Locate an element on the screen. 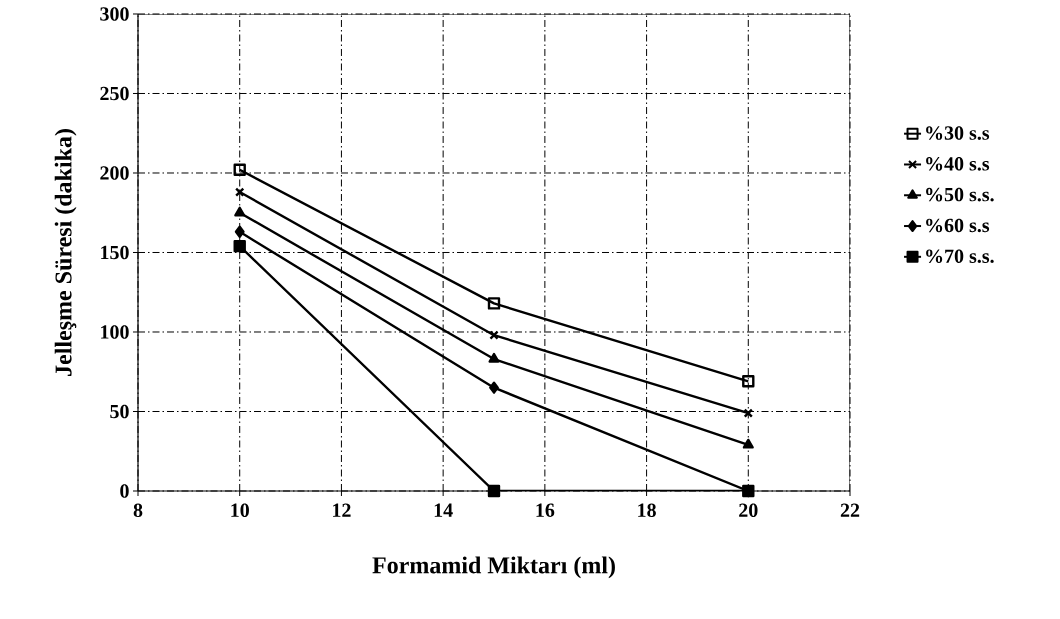 Image resolution: width=1060 pixels, height=619 pixels. legend-label: %60 s.s is located at coordinates (958, 225).